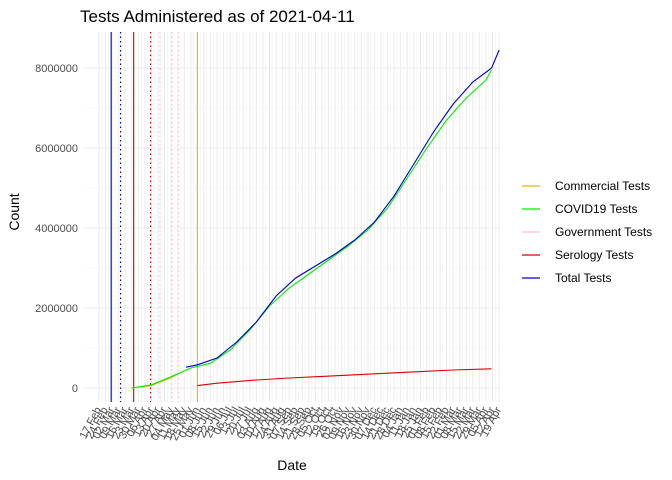 This screenshot has width=672, height=480. Describe the element at coordinates (583, 278) in the screenshot. I see `legend-label-total-tests: Total Tests` at that location.